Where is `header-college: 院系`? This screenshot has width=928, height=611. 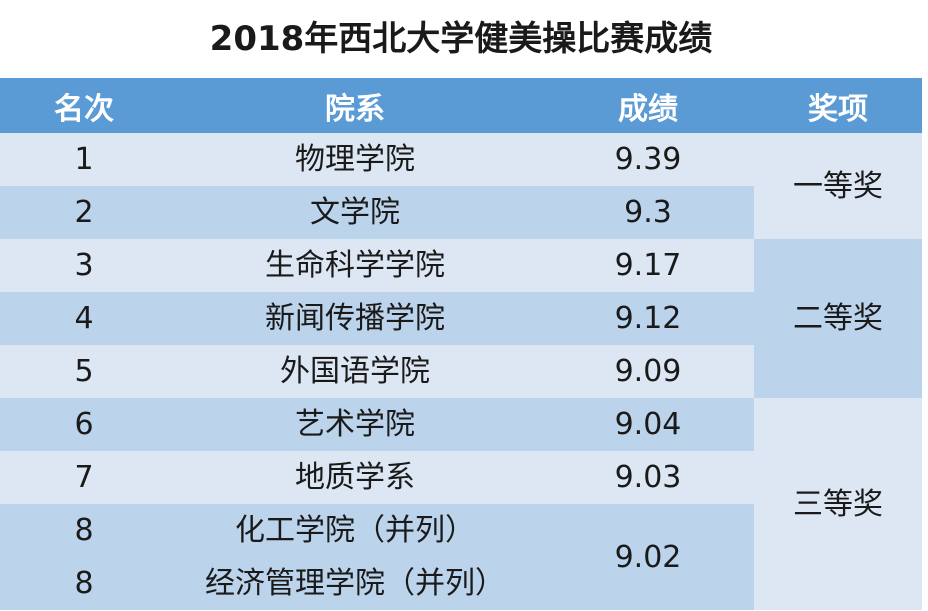 header-college: 院系 is located at coordinates (355, 105).